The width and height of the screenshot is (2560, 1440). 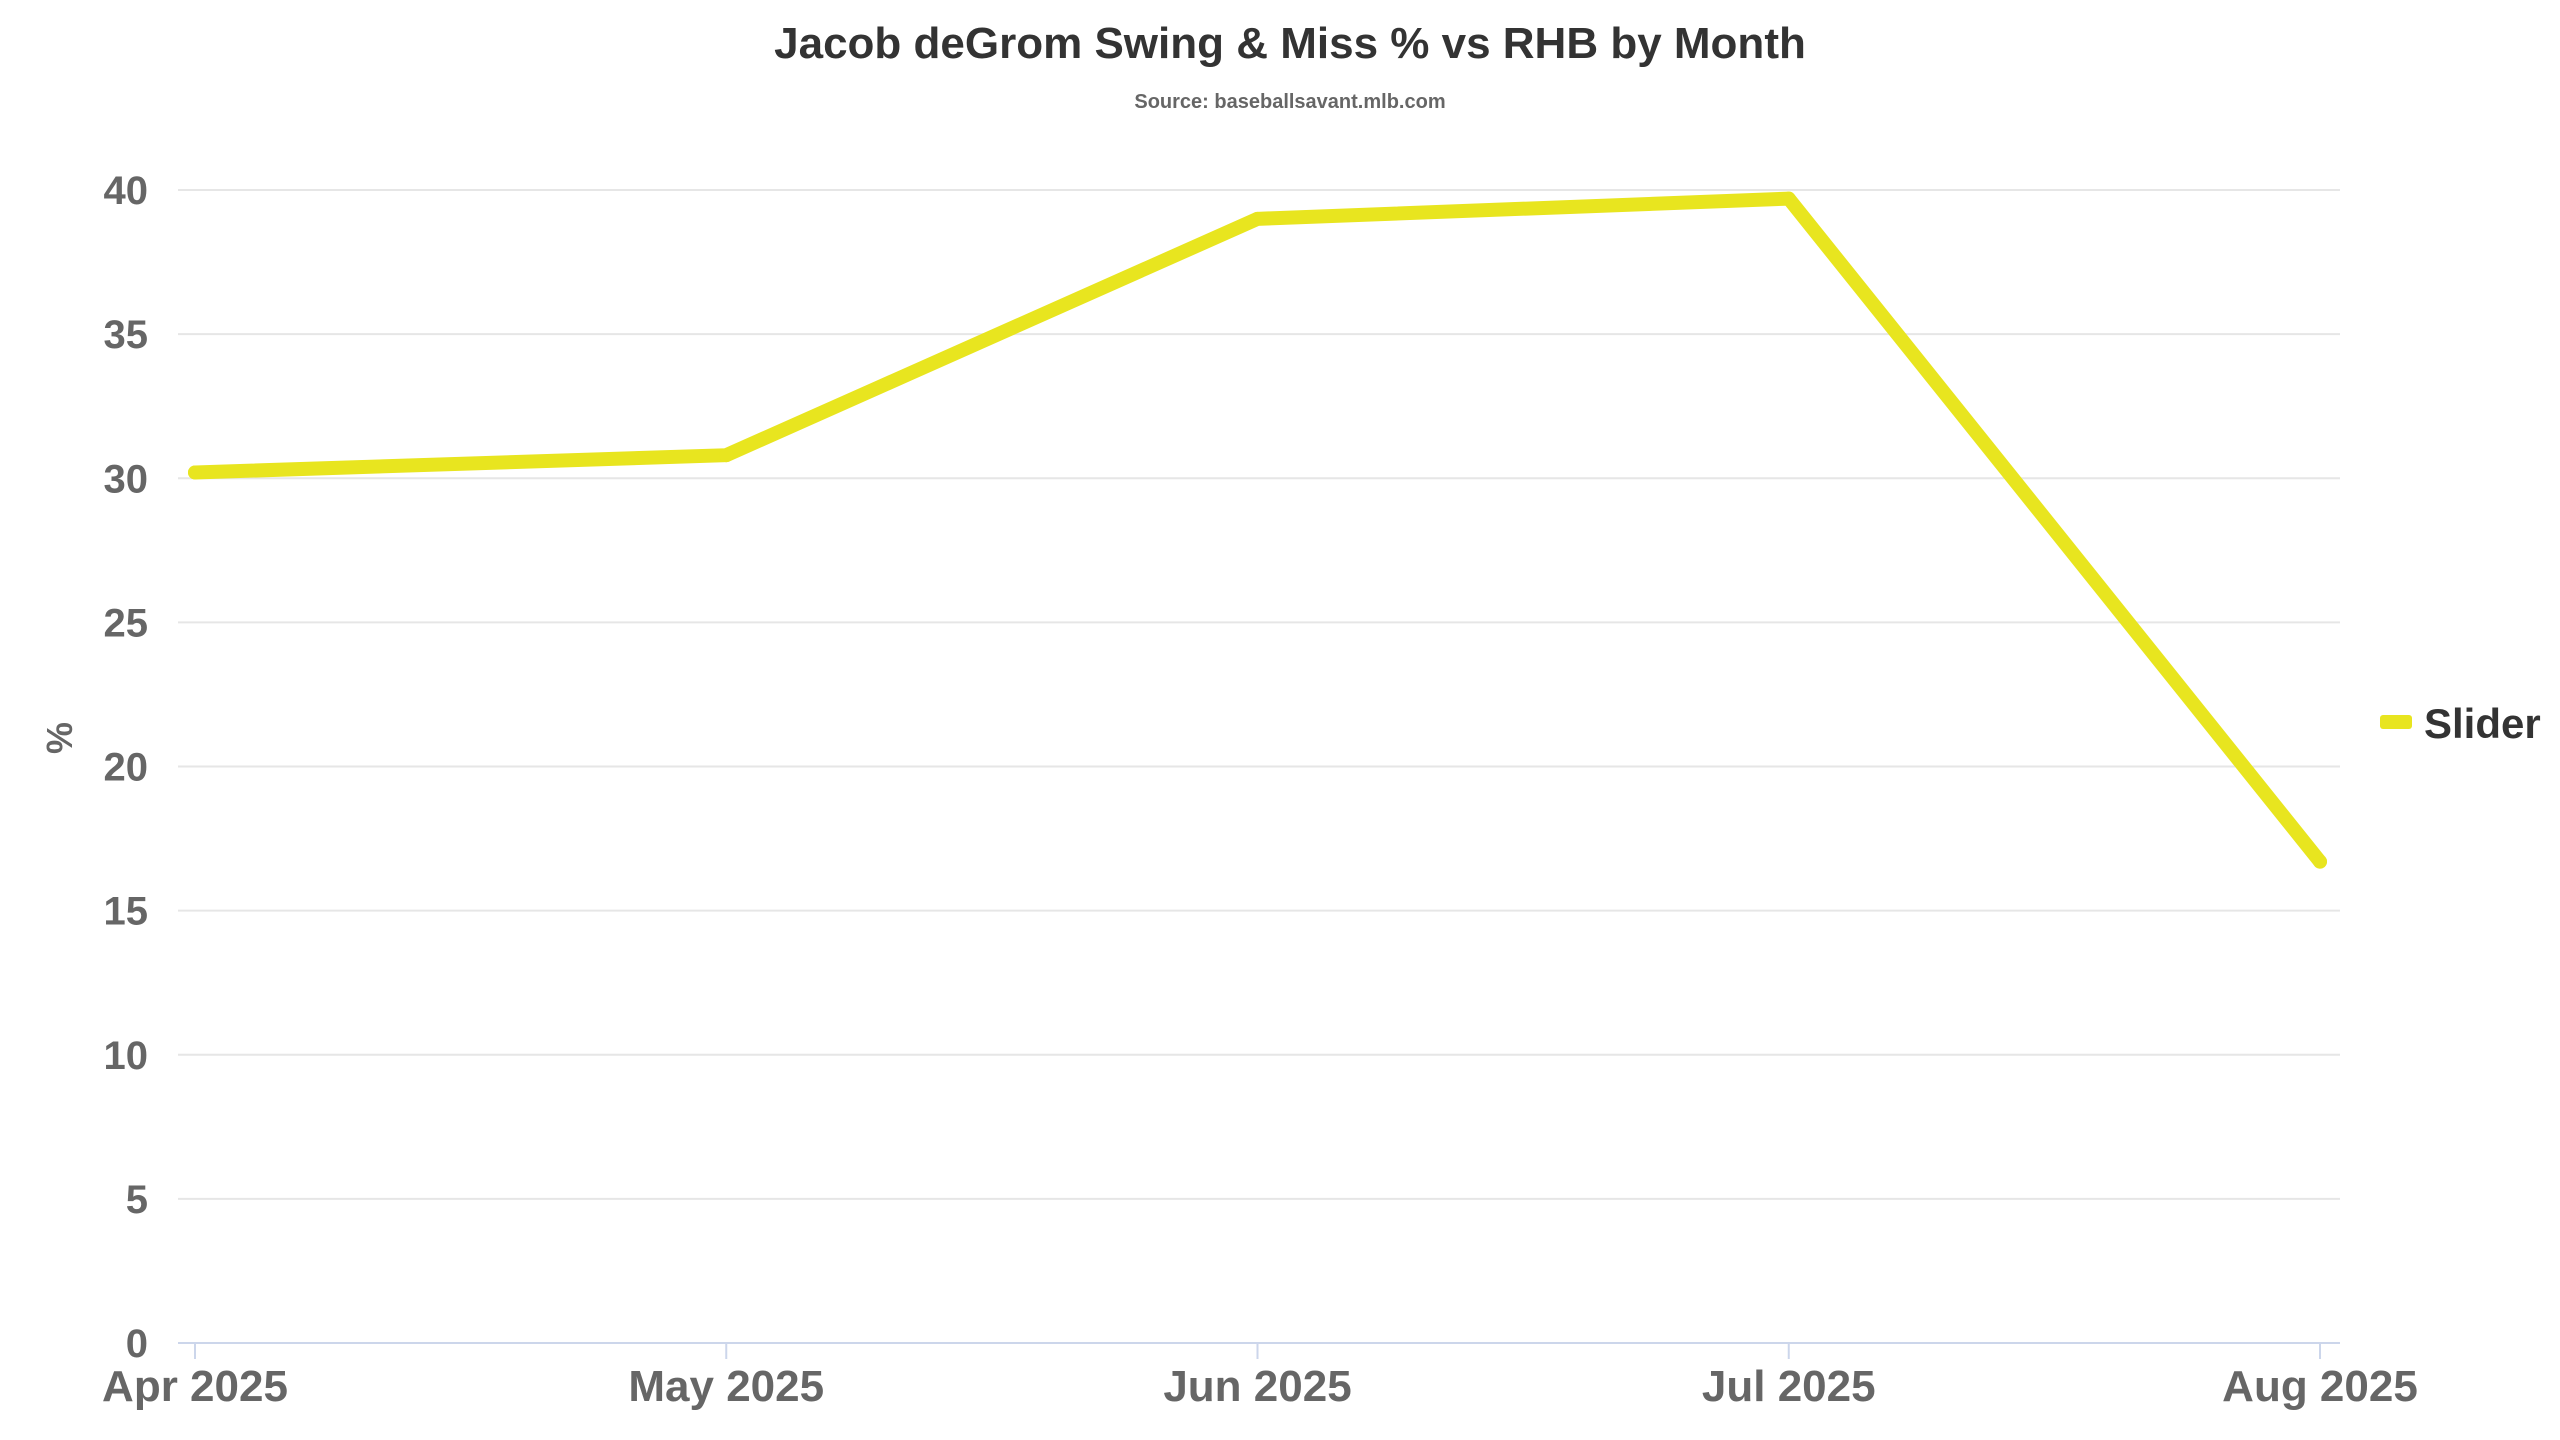 What do you see at coordinates (126, 335) in the screenshot?
I see `y-tick-label: 35` at bounding box center [126, 335].